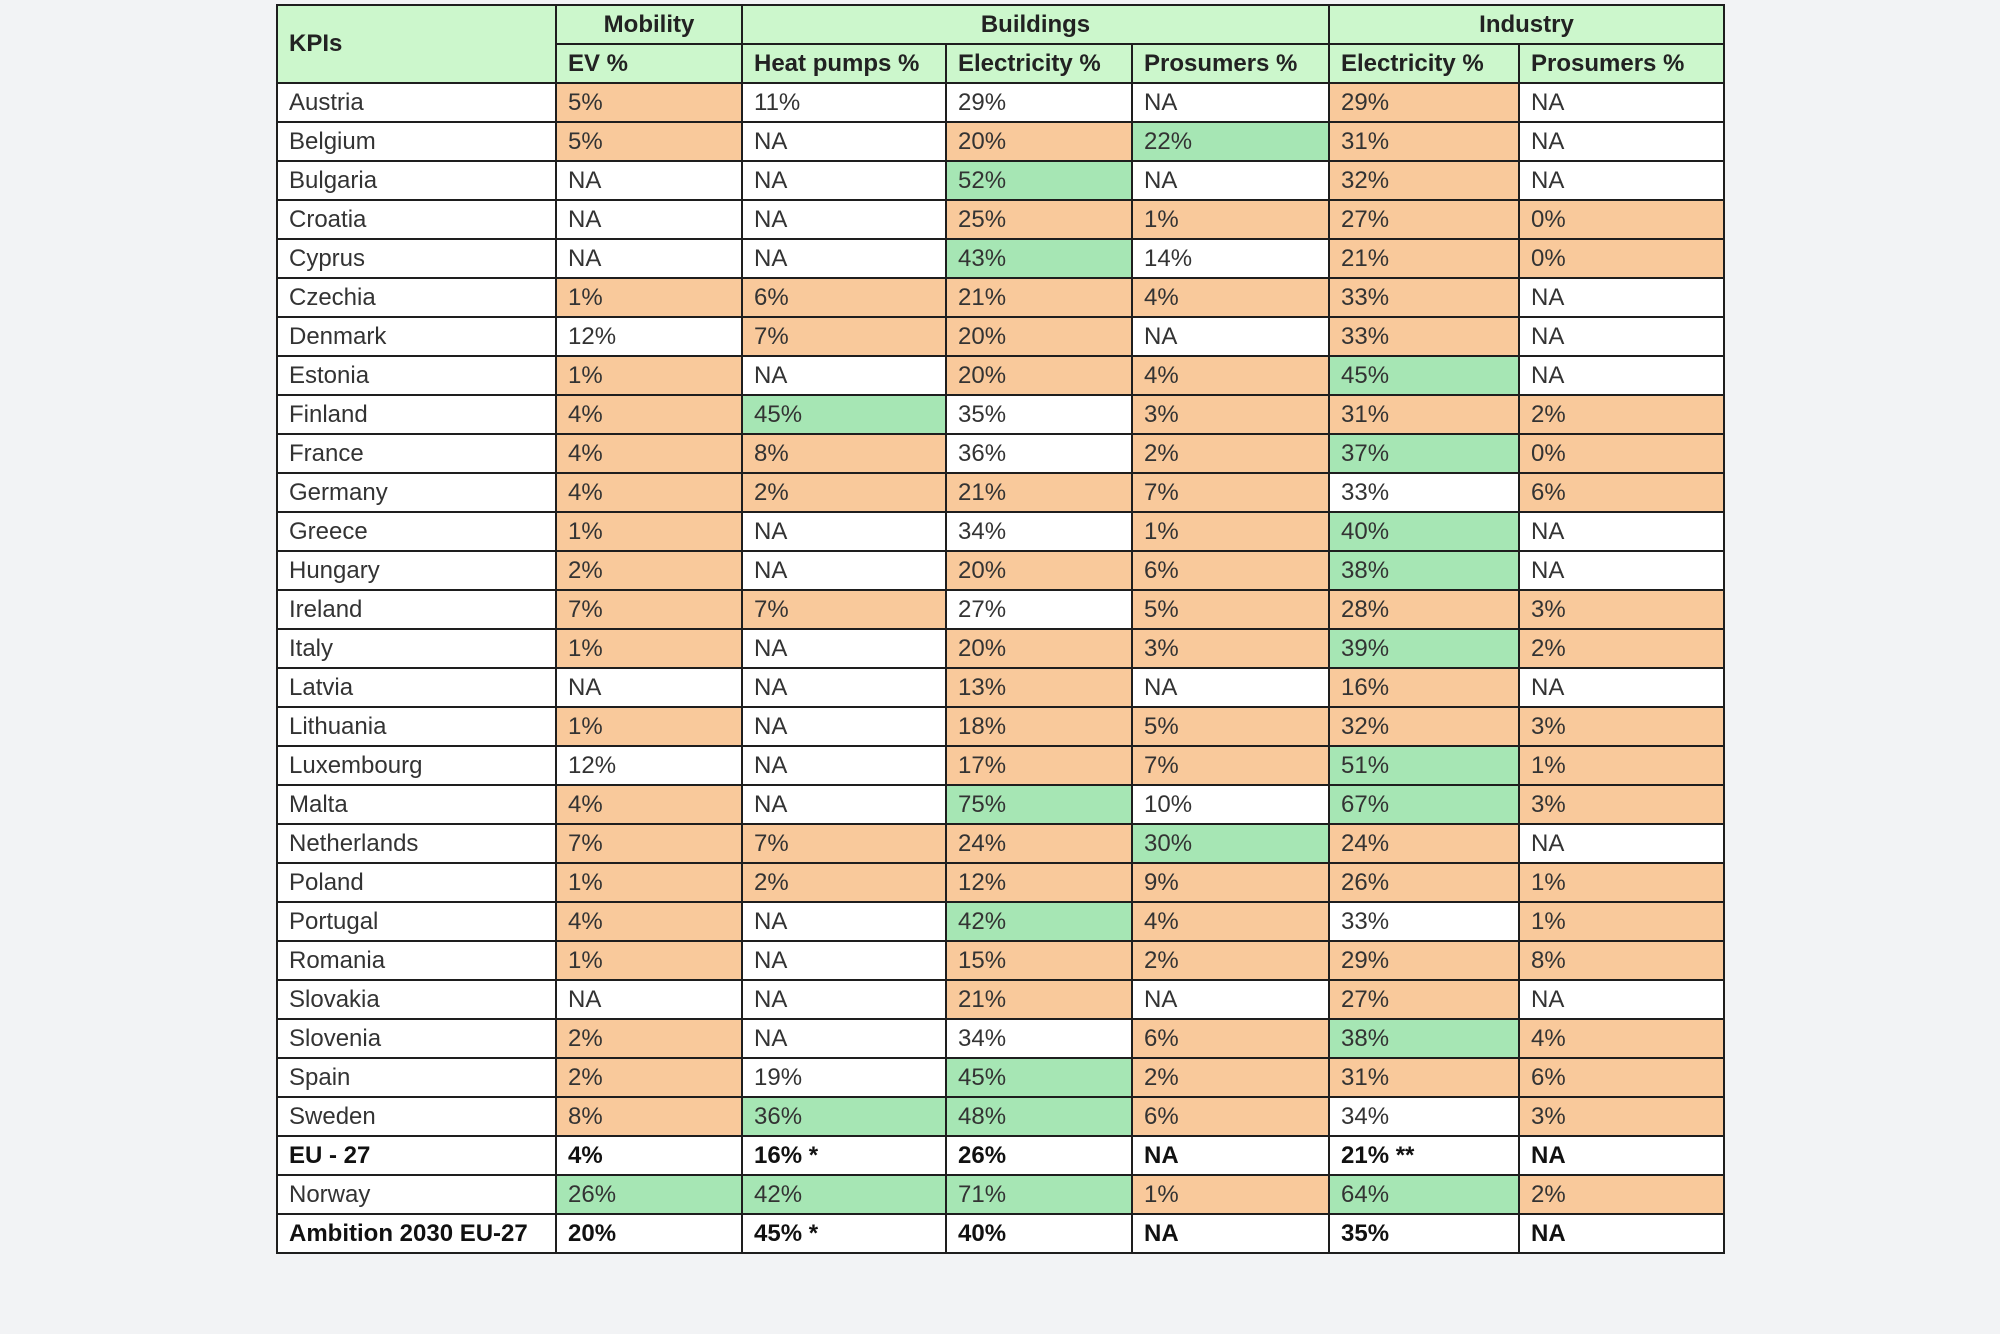 This screenshot has width=2000, height=1334. Describe the element at coordinates (1424, 726) in the screenshot. I see `table-cell: 32%` at that location.